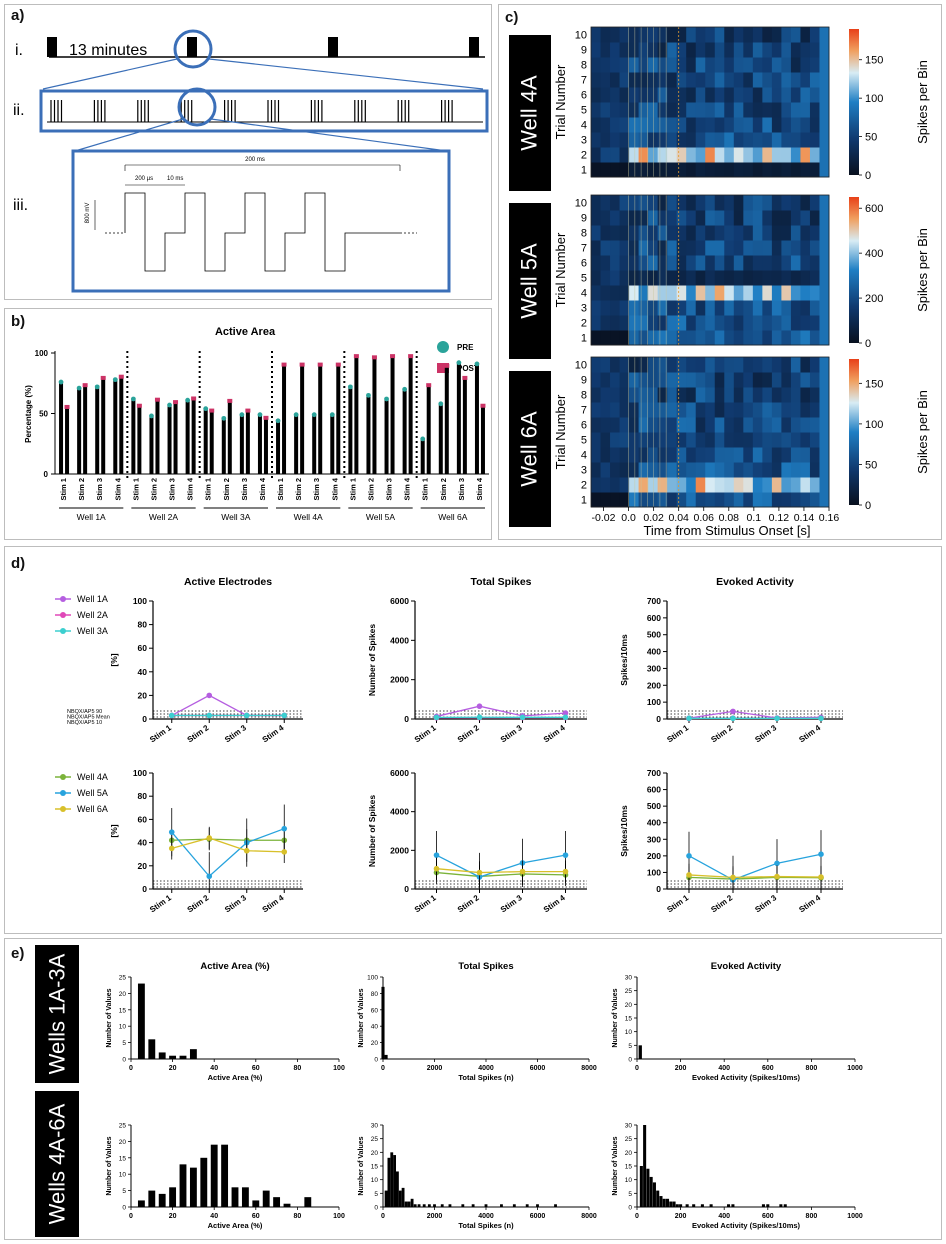 This screenshot has height=1244, width=946. I want to click on legend-marker, so click(63, 777).